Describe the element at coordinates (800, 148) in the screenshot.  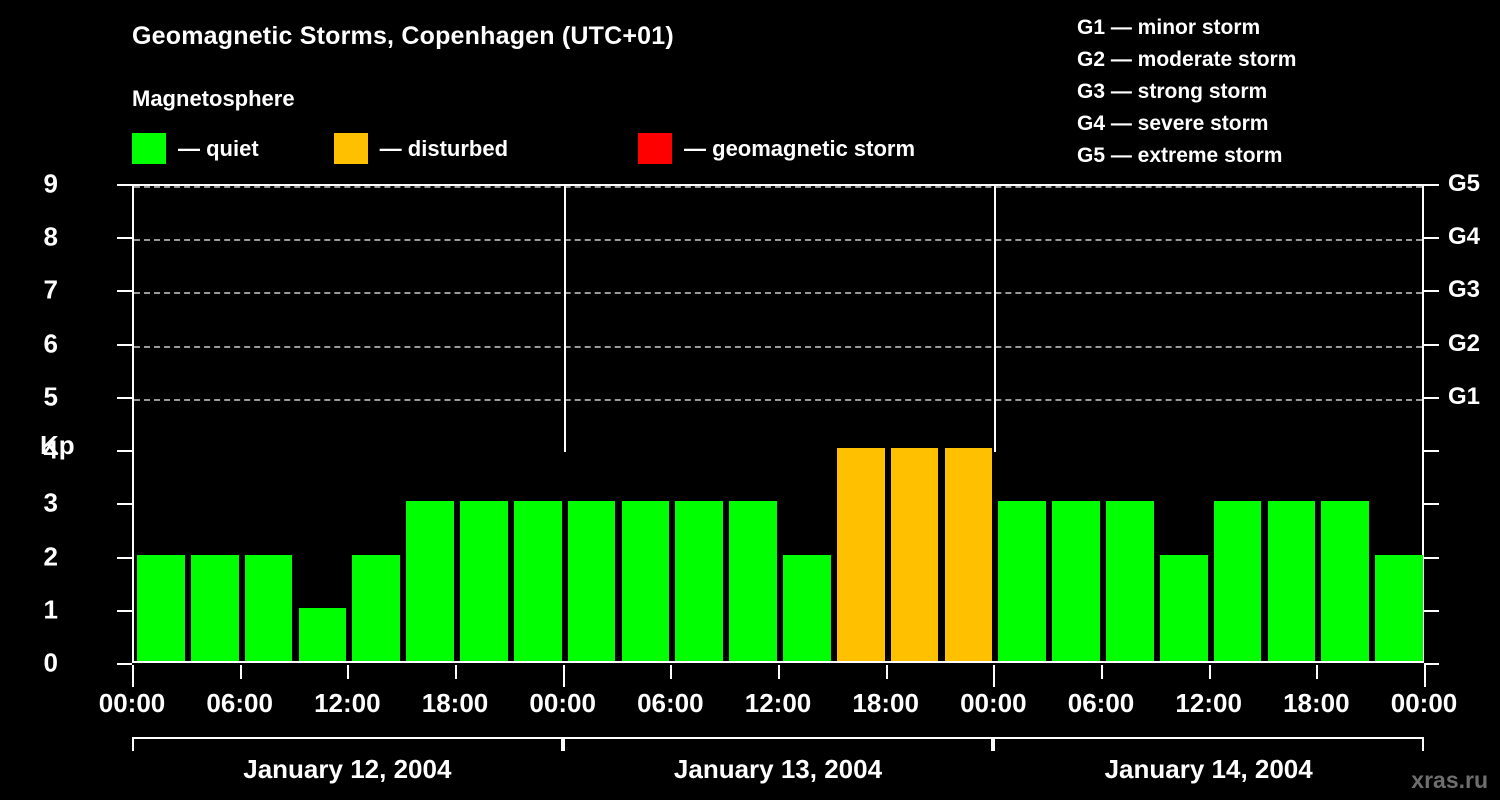
I see `legend-label-geomagnetic-storm: — geomagnetic storm` at that location.